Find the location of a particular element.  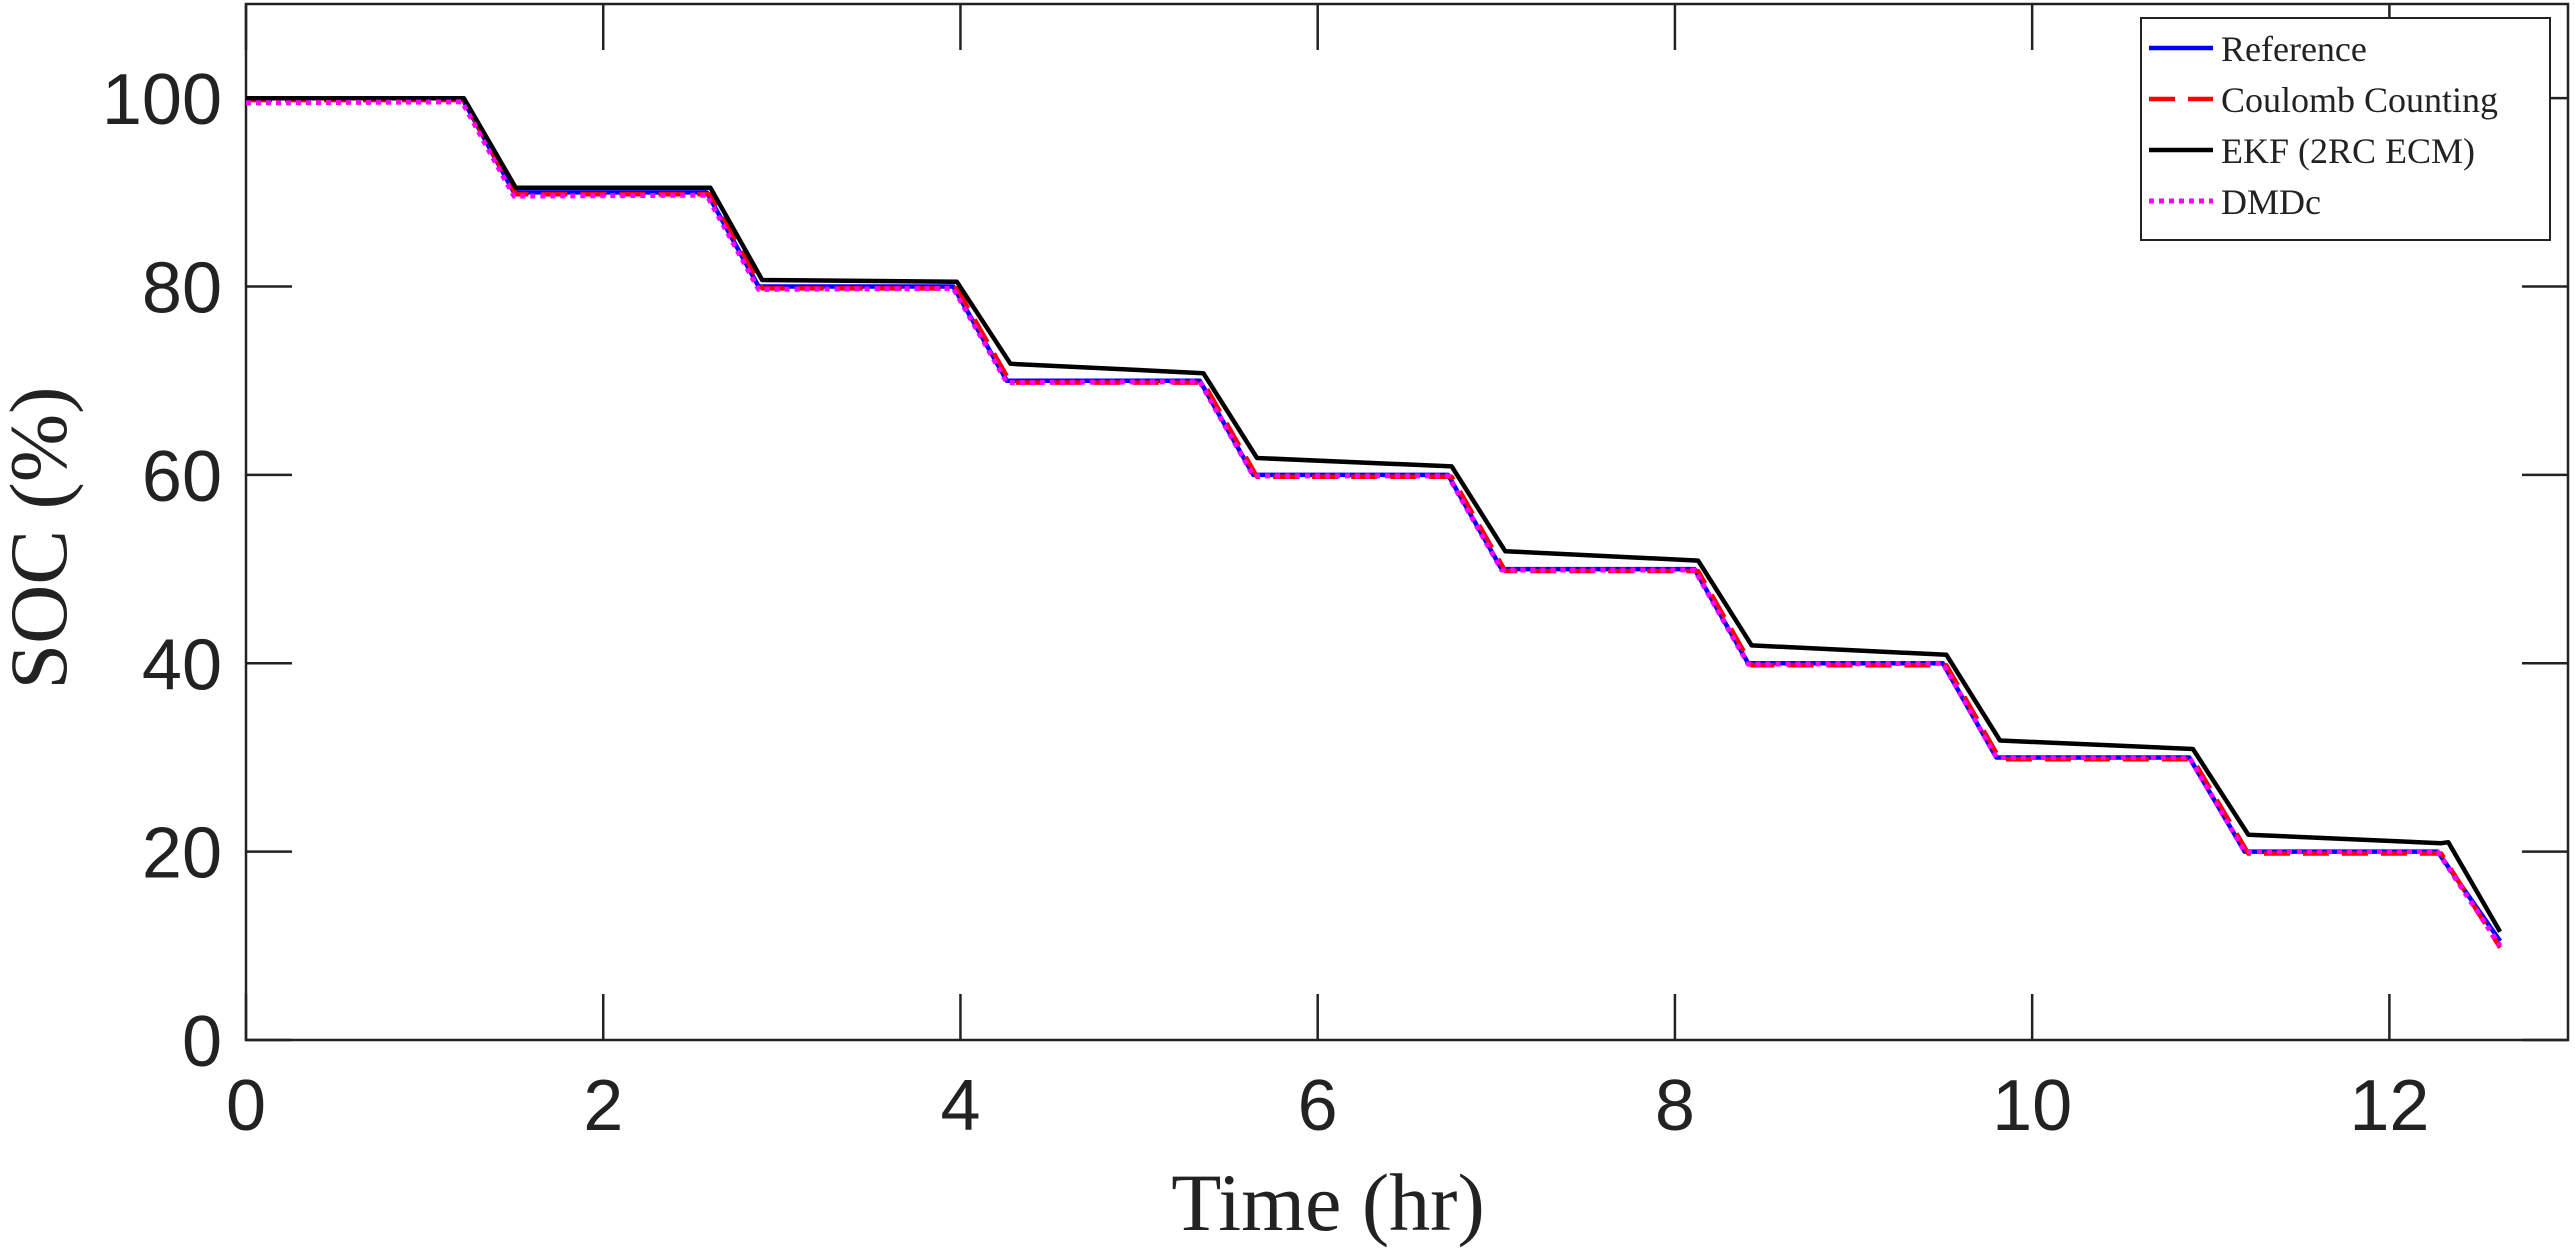

legend-label: DMDc is located at coordinates (2271, 202).